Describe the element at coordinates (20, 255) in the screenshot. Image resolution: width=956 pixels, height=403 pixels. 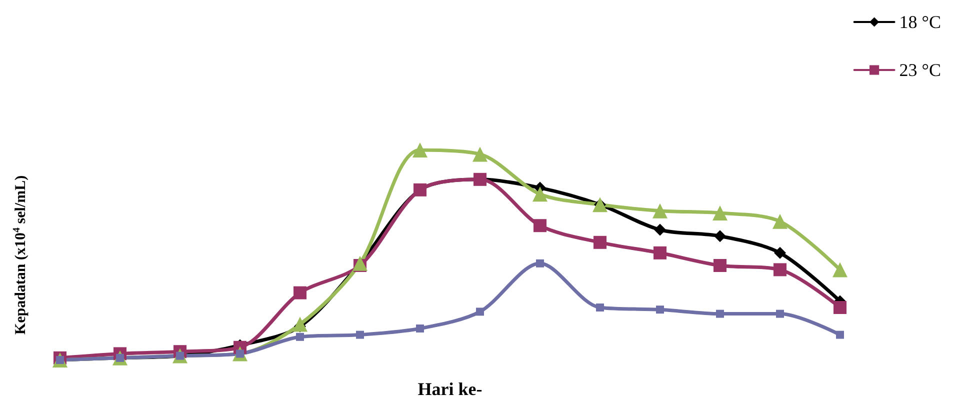
I see `y-axis-title: Kepadatan (x104 sel/mL)` at that location.